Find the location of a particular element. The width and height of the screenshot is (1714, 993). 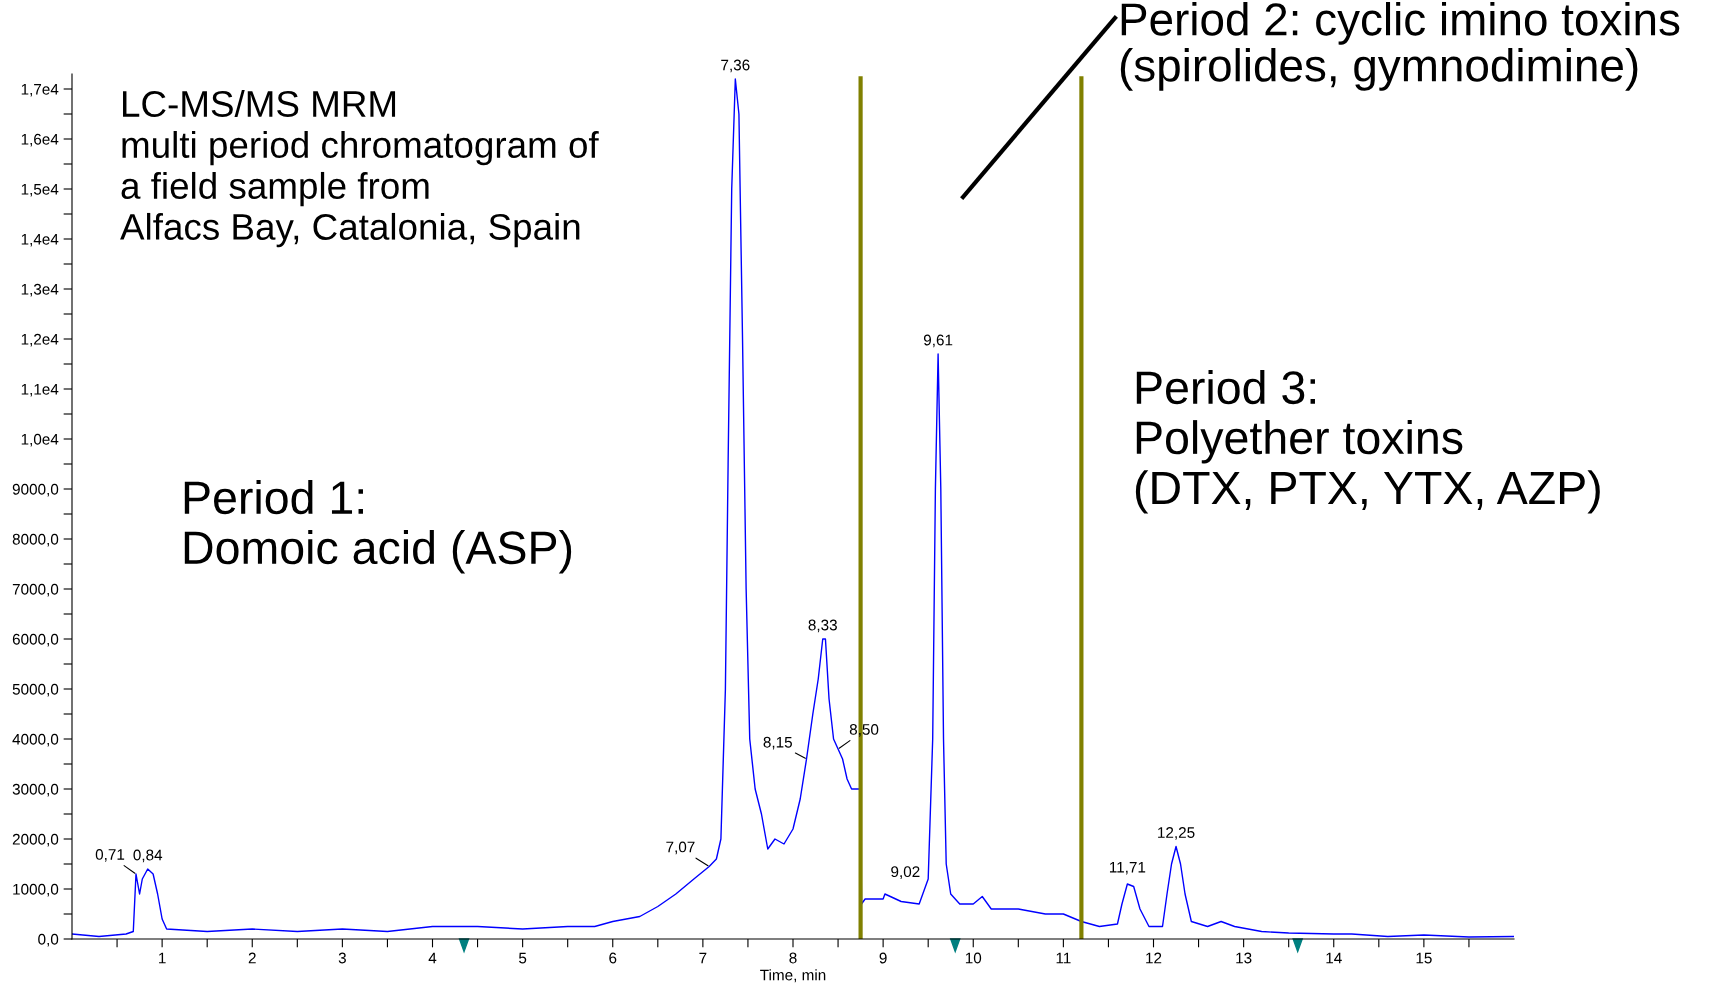

annotation: 8,33 is located at coordinates (822, 626).